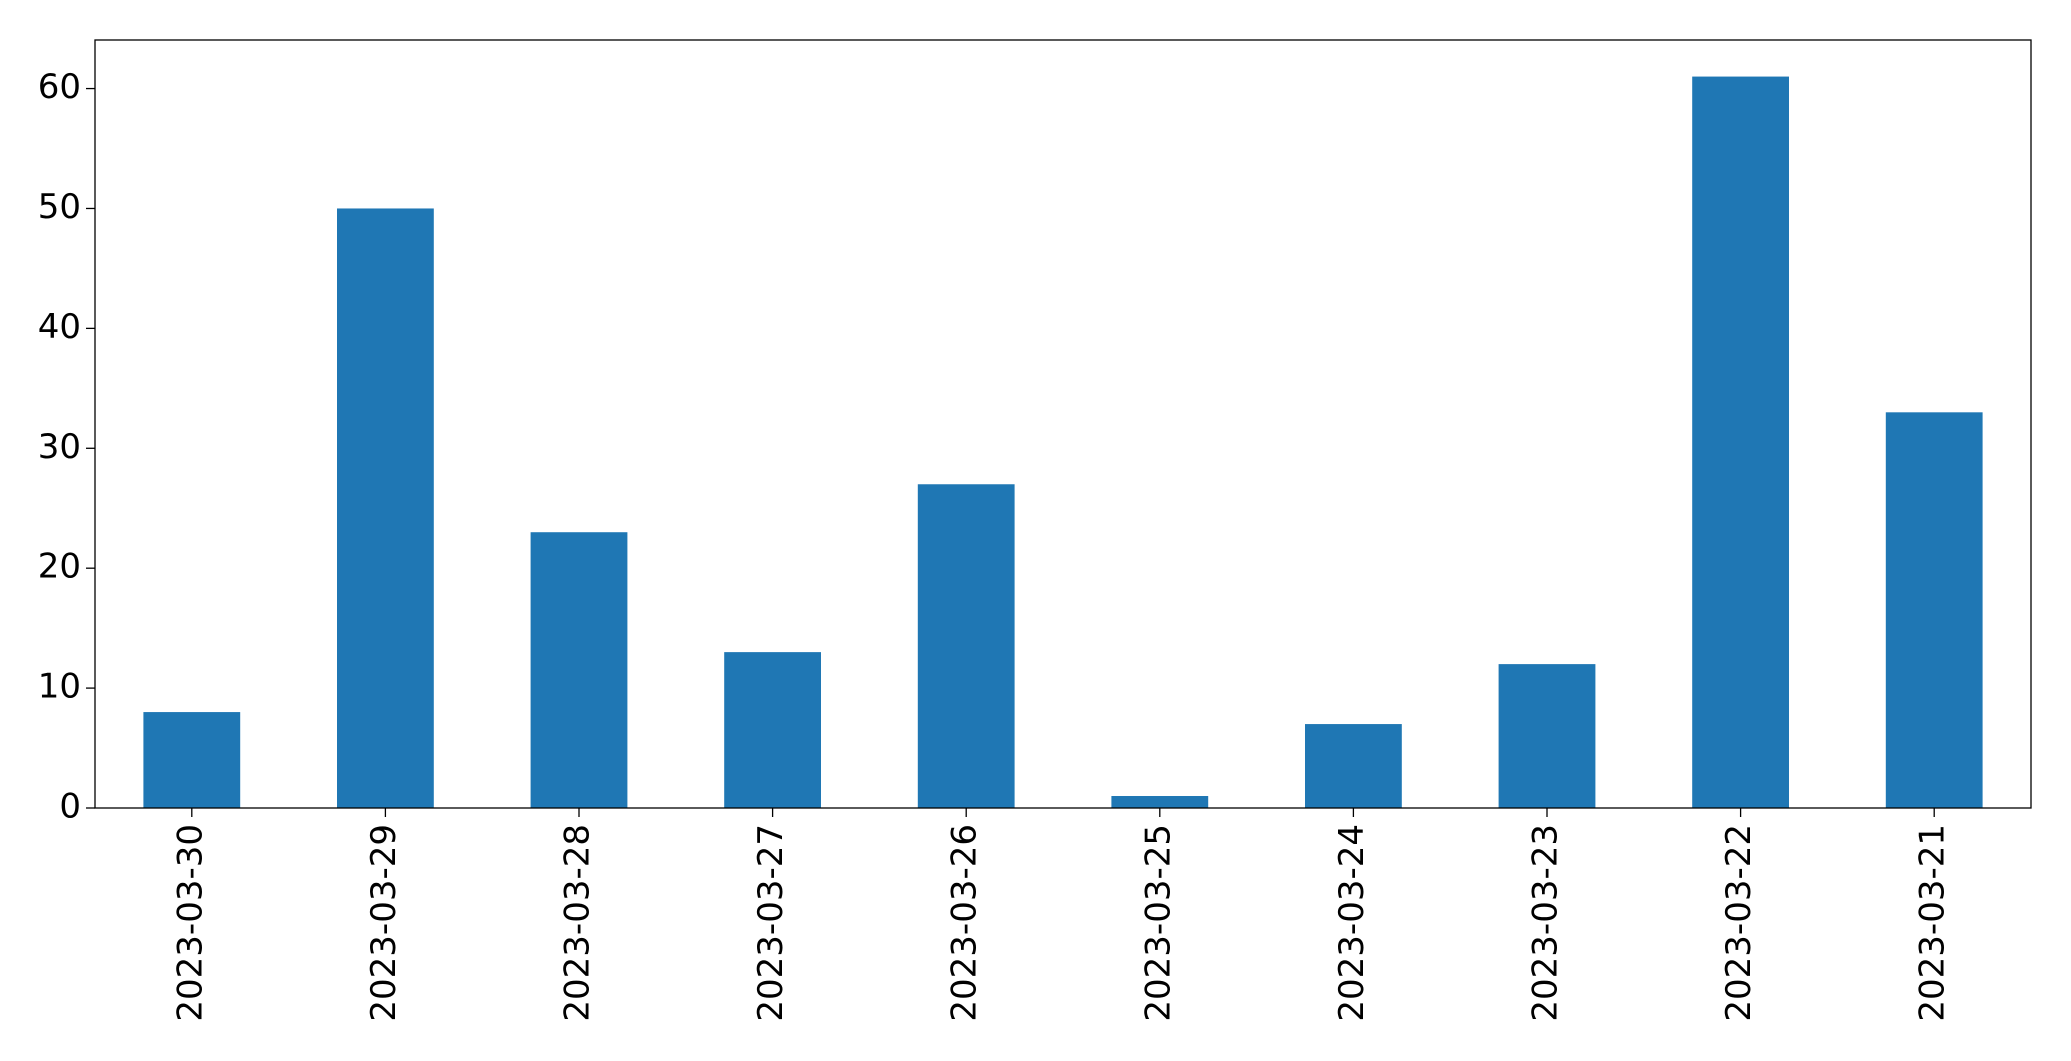  I want to click on x-tick-label: 2023-03-24, so click(1352, 923).